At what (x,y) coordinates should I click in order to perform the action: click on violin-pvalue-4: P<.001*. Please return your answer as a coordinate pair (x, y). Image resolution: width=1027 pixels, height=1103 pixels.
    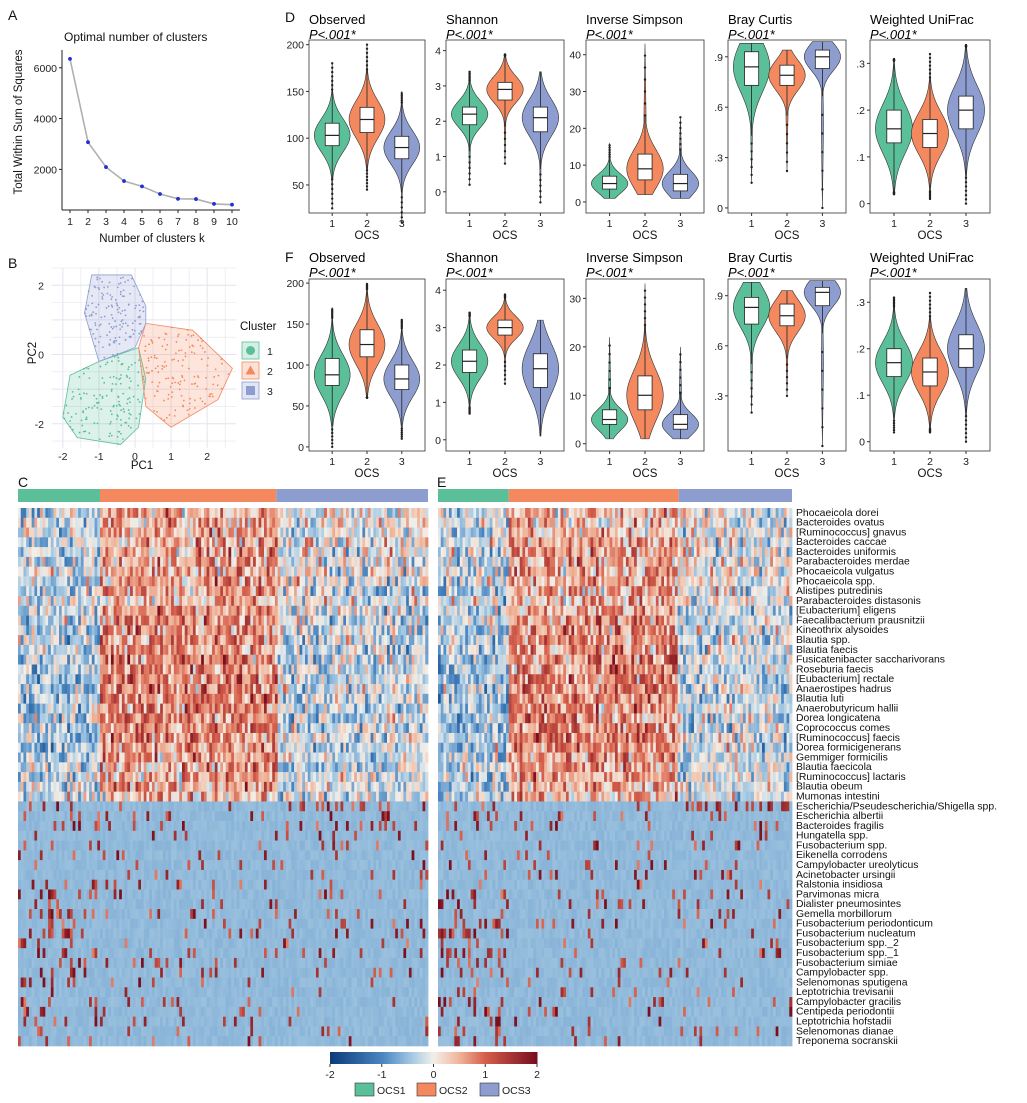
    Looking at the image, I should click on (894, 34).